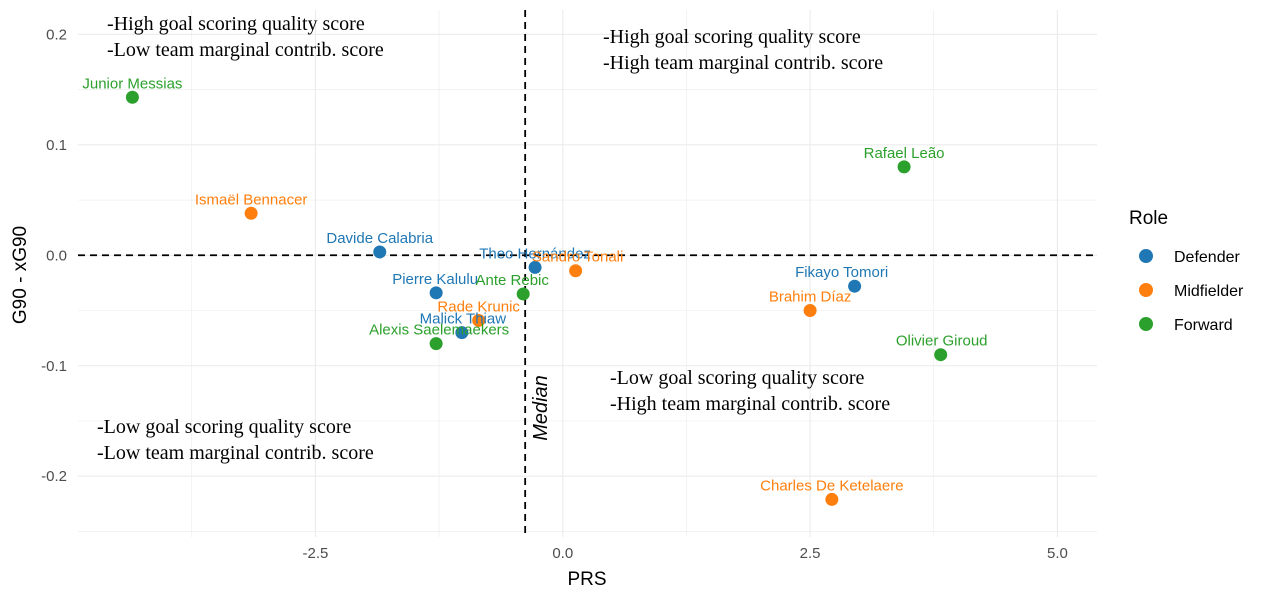  I want to click on point-label-davide-calabria: Davide Calabria, so click(379, 238).